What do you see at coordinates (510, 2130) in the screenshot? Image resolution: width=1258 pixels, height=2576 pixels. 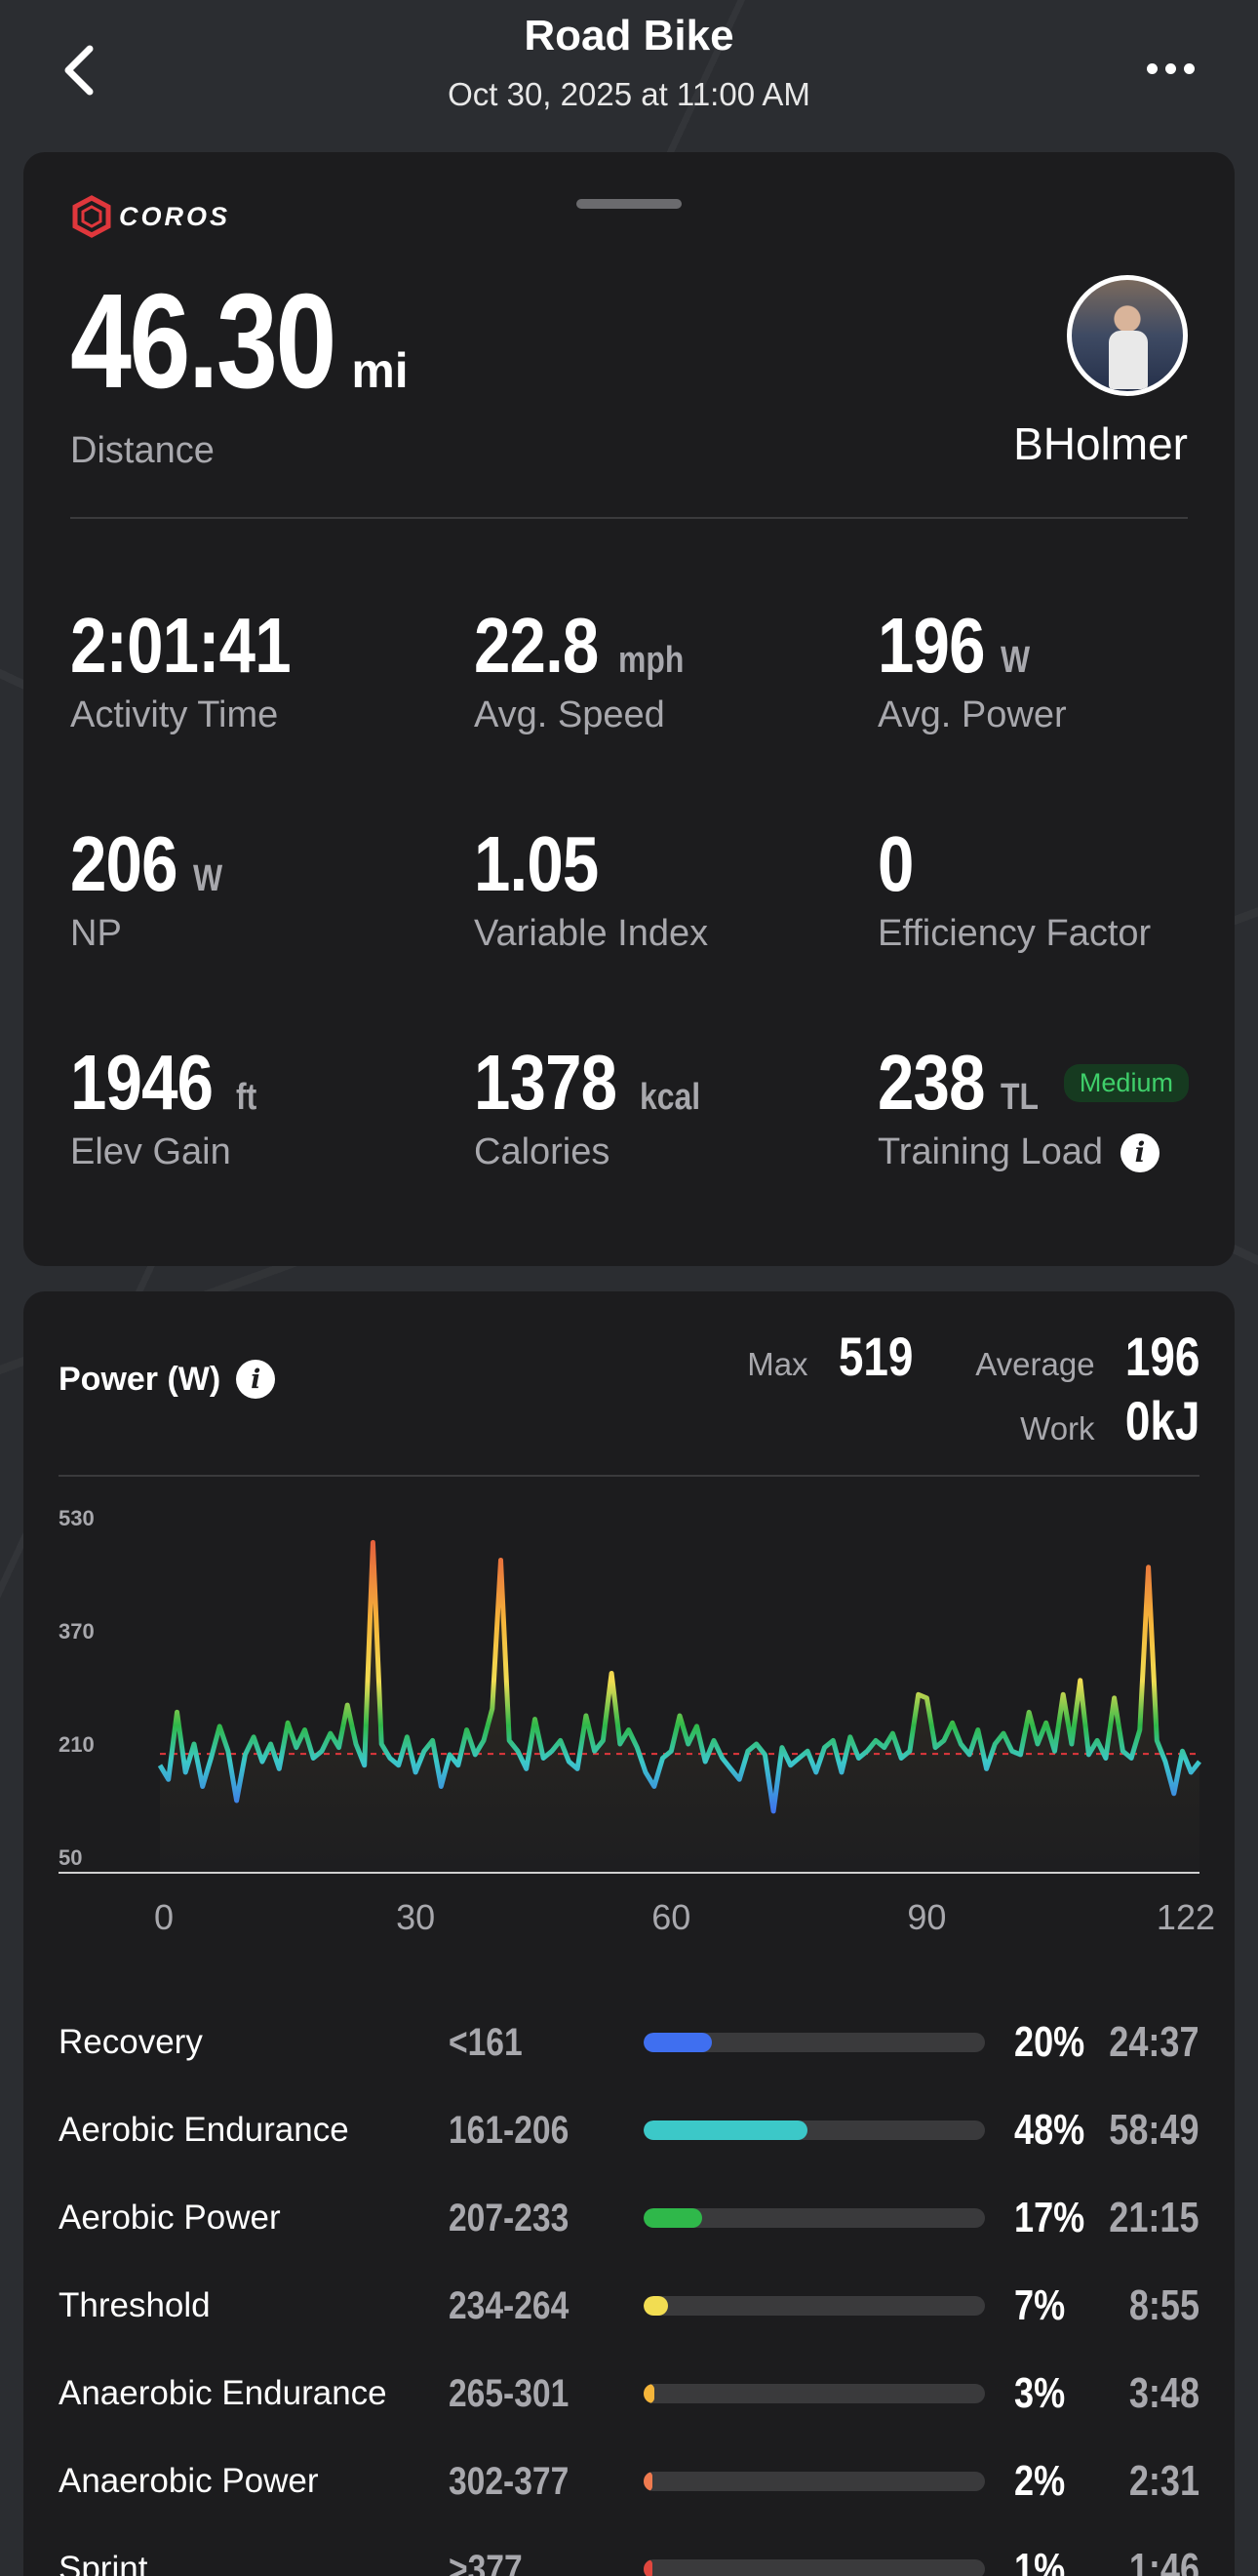 I see `zone-range: 161-206` at bounding box center [510, 2130].